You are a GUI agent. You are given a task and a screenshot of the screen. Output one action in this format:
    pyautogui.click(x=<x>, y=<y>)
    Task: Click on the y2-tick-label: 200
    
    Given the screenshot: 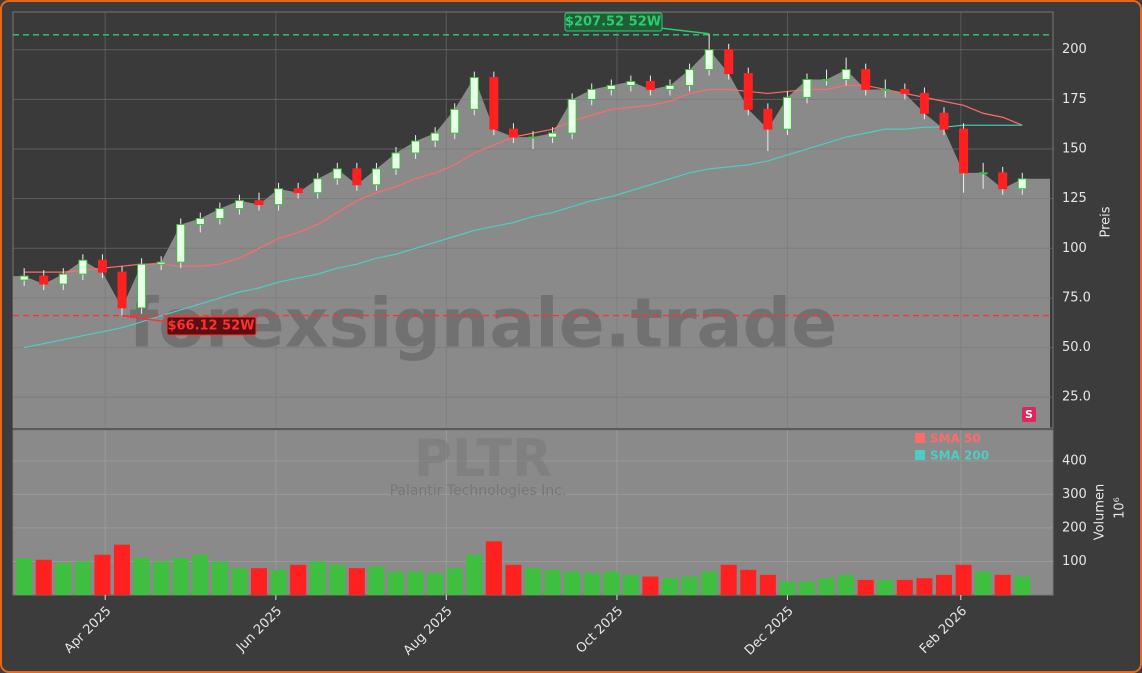 What is the action you would take?
    pyautogui.click(x=1074, y=527)
    